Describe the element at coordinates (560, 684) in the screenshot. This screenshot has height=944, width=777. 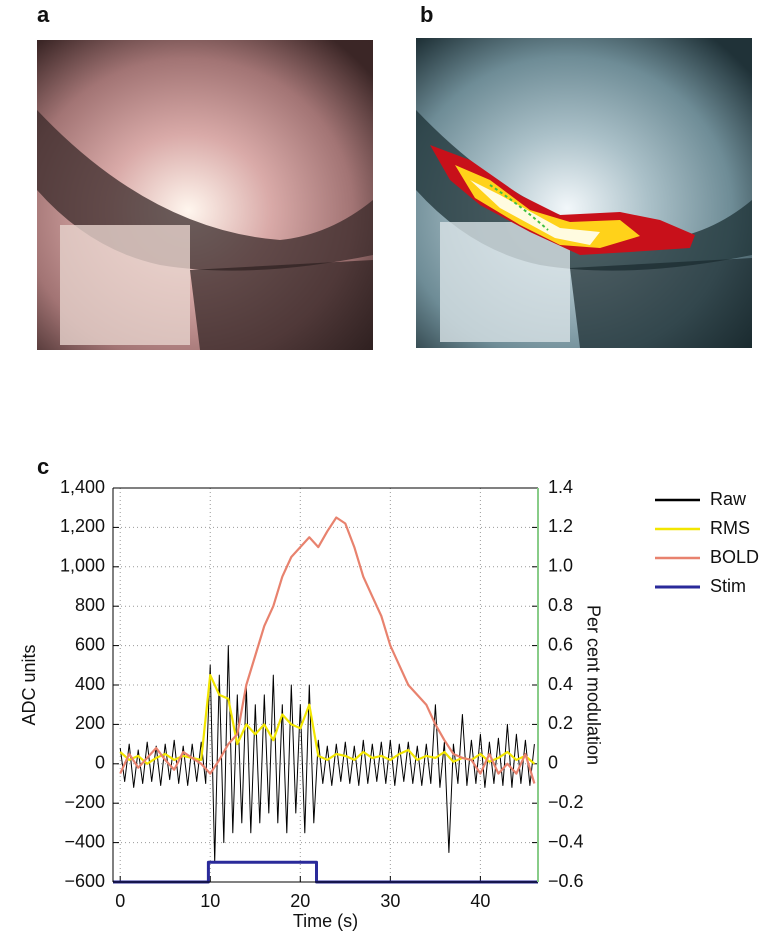
I see `y2-tick-label: 0.4` at that location.